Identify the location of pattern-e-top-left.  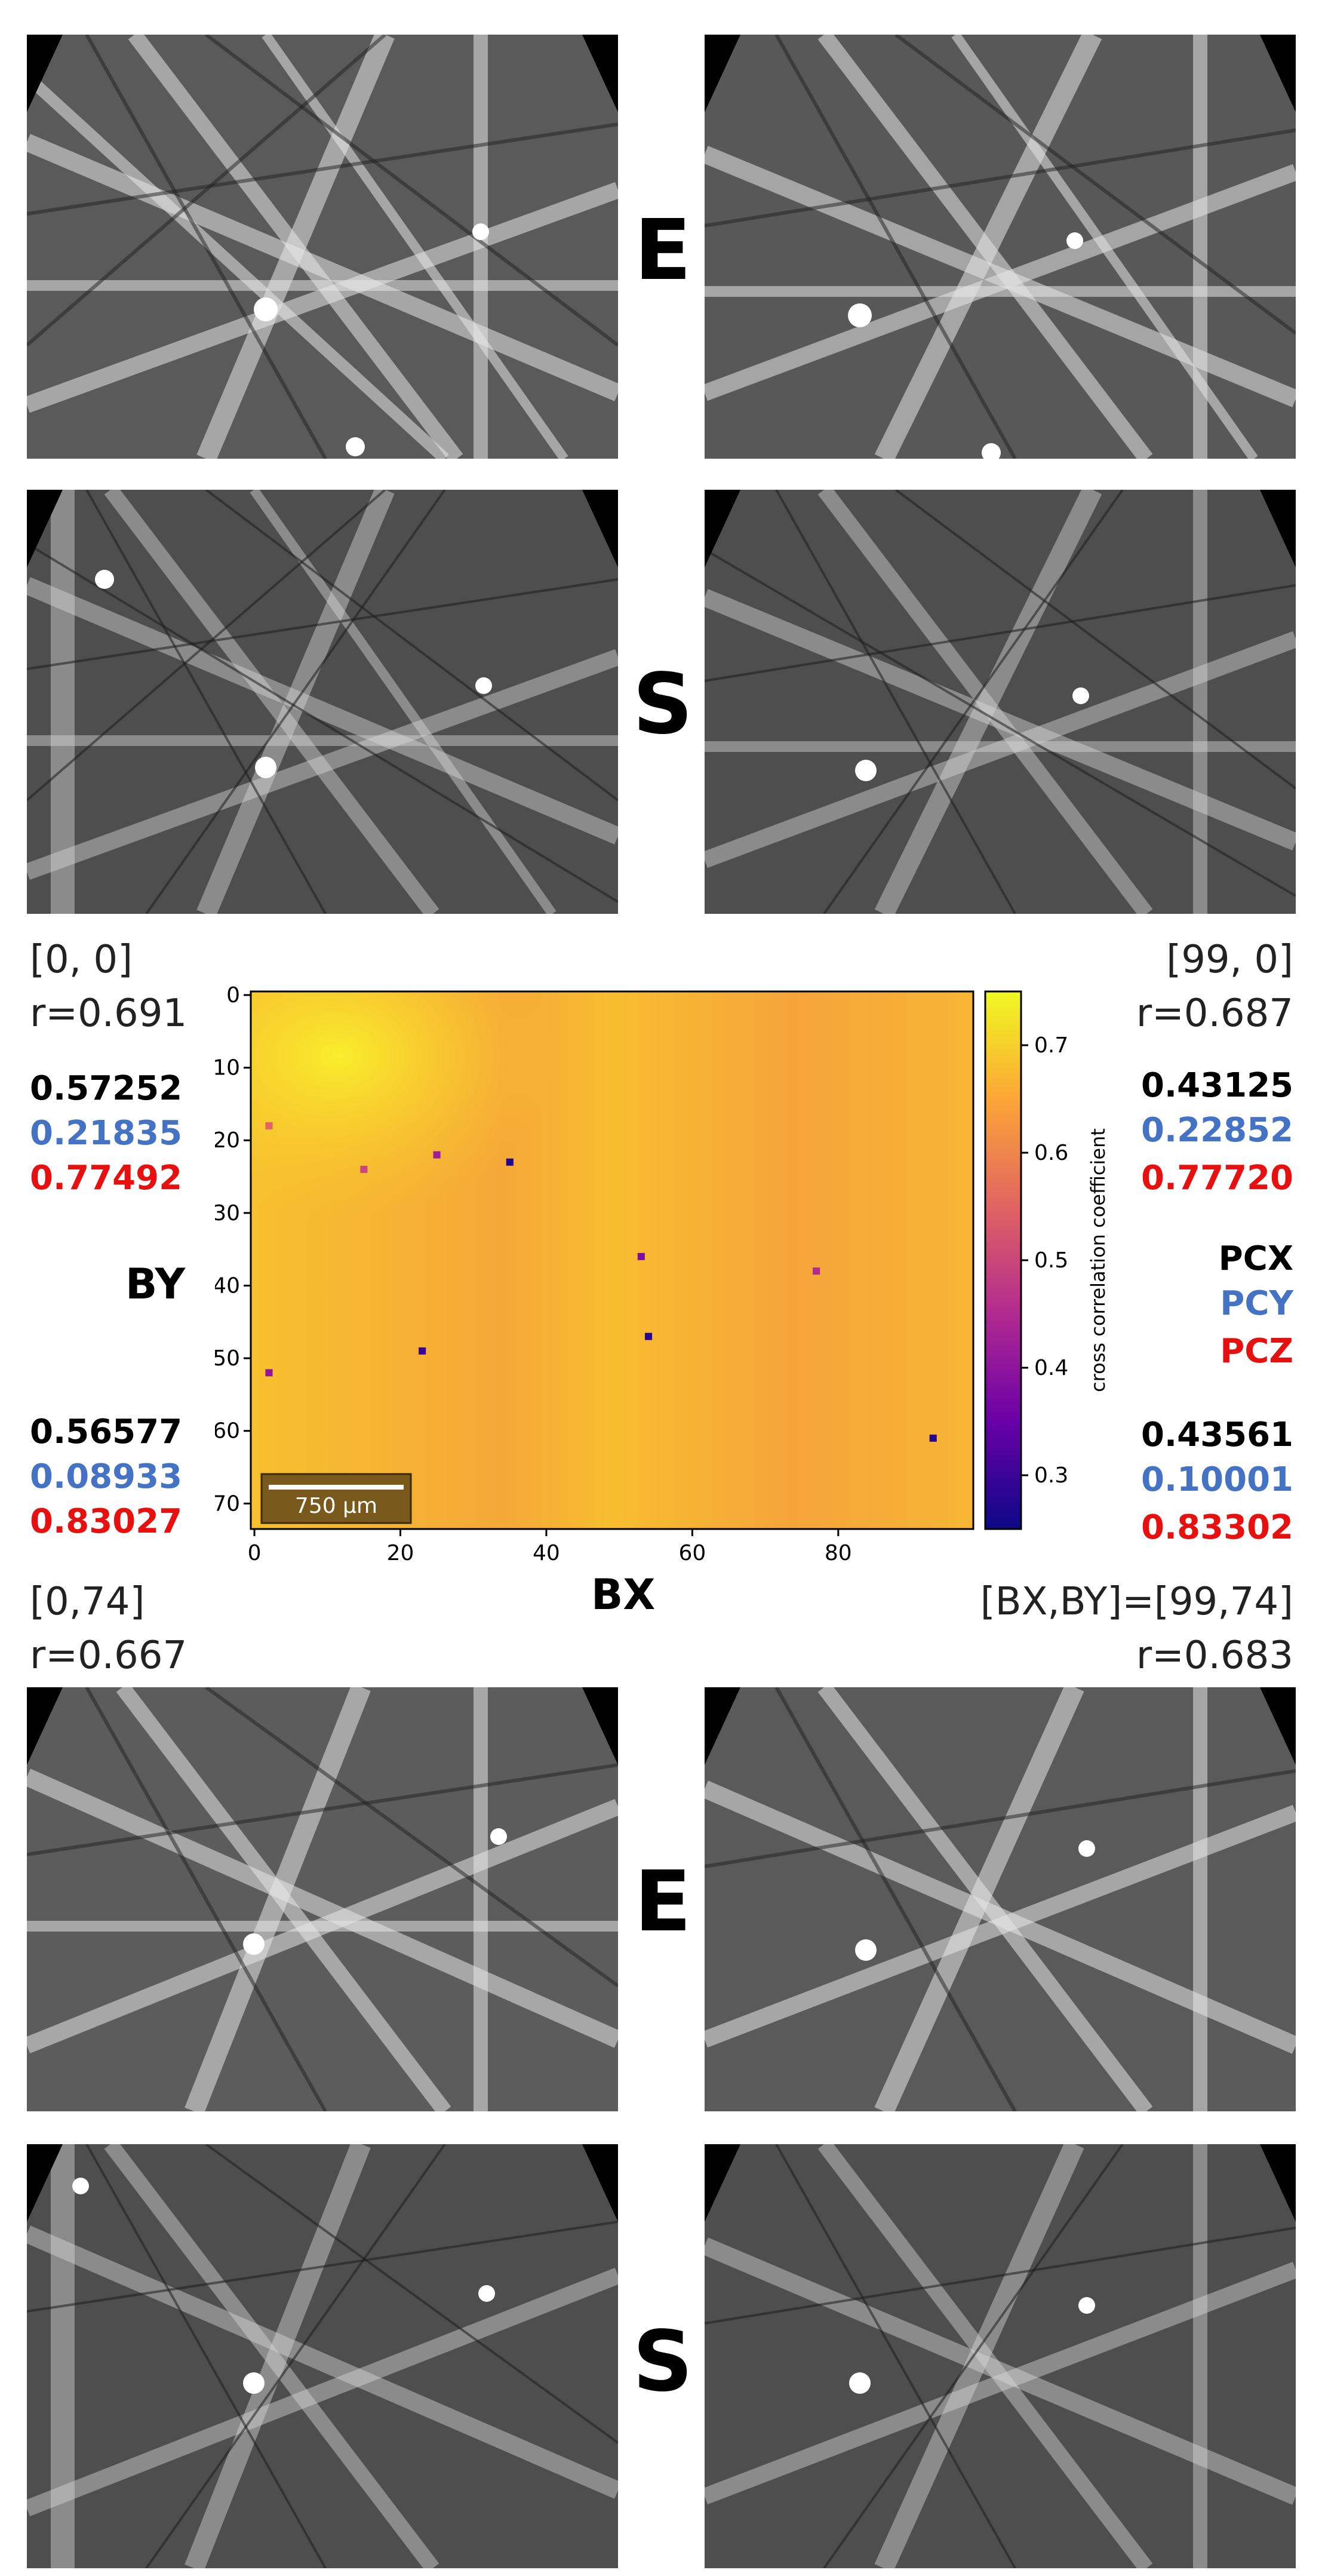
(322, 247).